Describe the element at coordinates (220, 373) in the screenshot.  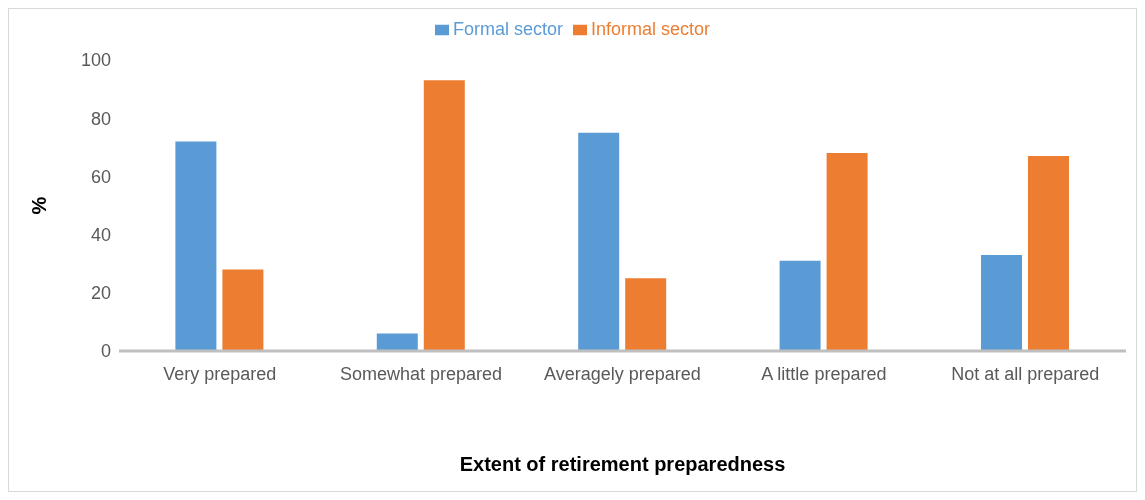
I see `x-tick-label: Very prepared` at that location.